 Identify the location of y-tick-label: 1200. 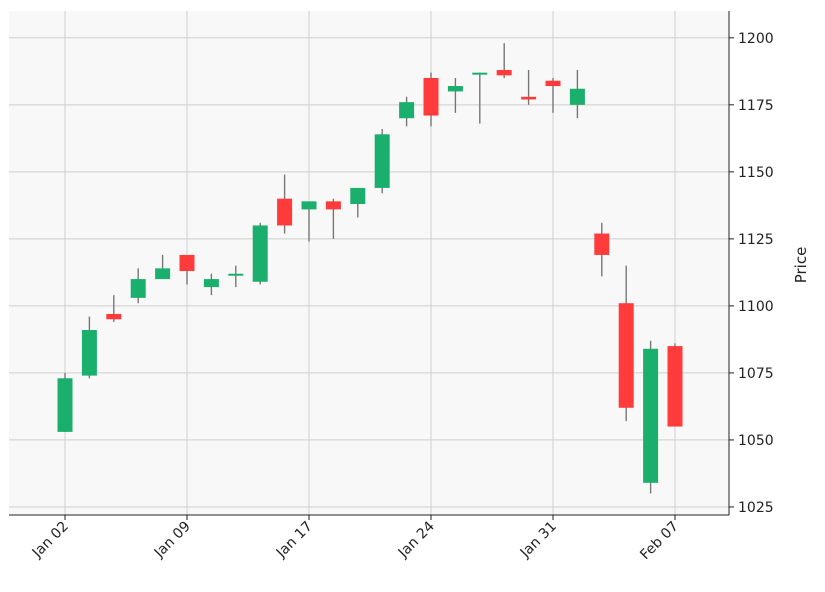
(756, 39).